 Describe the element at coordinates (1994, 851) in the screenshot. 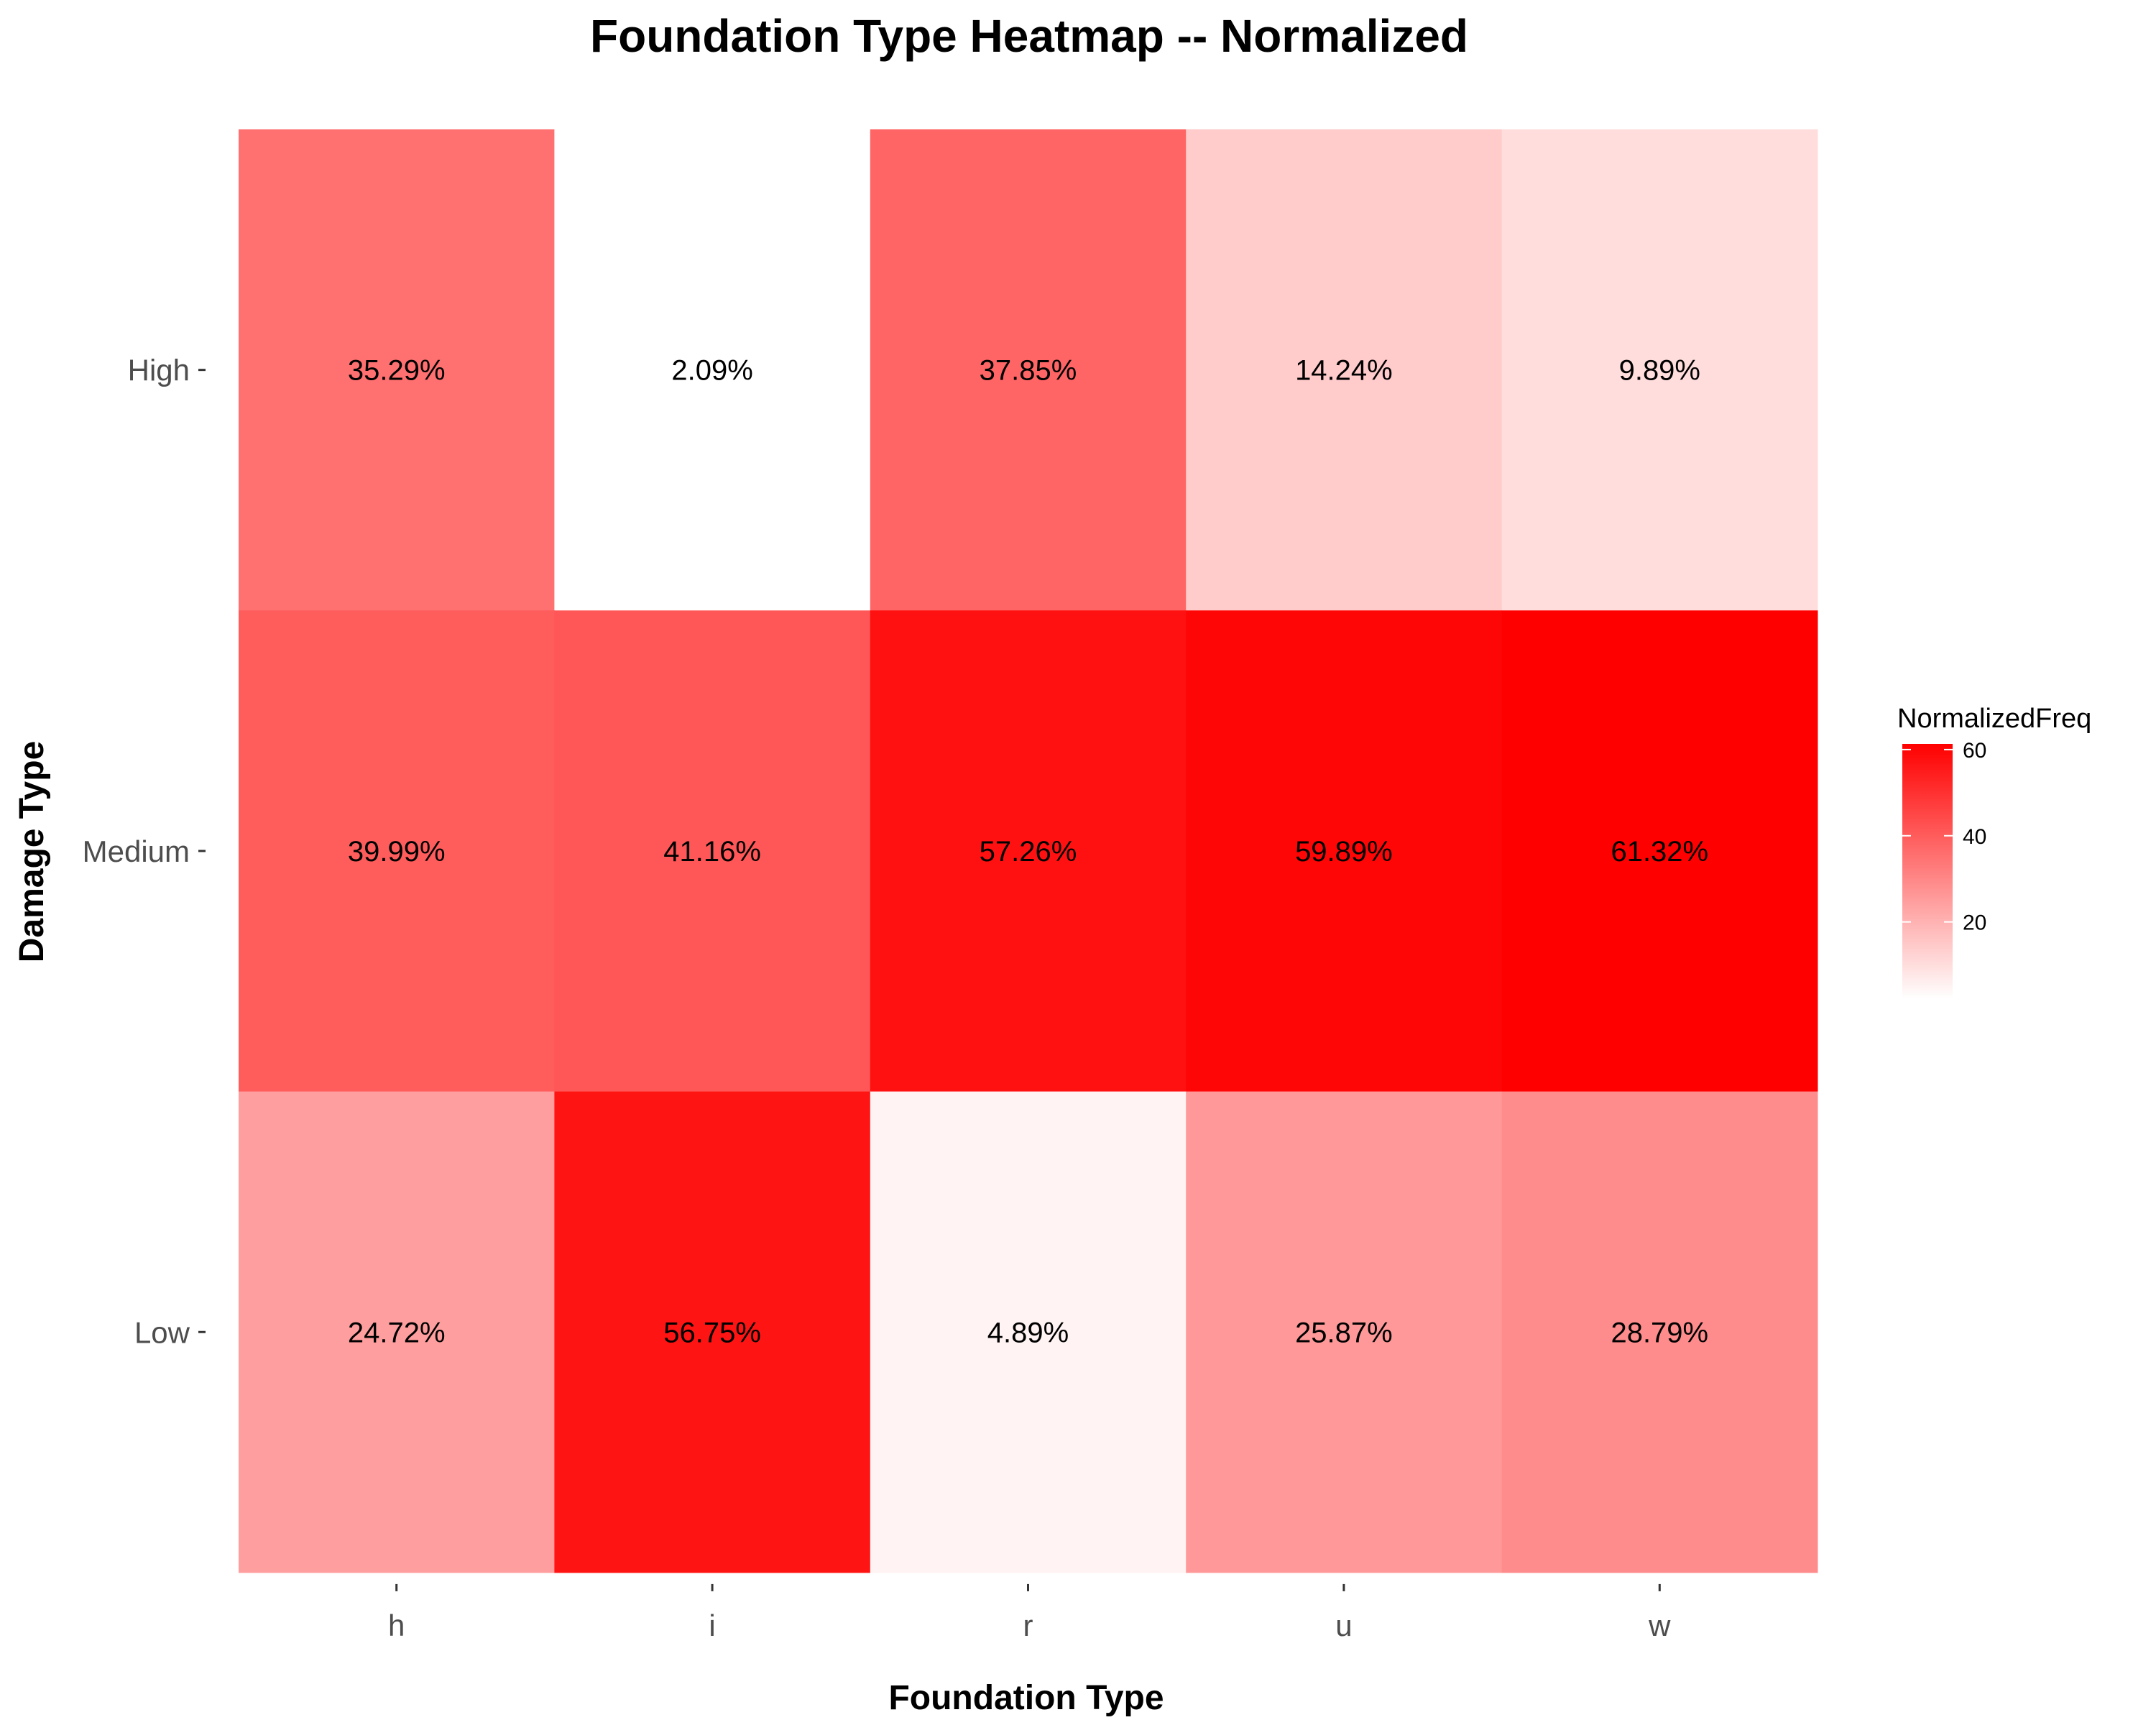

I see `color-legend: NormalizedFreq 20 40 60` at that location.